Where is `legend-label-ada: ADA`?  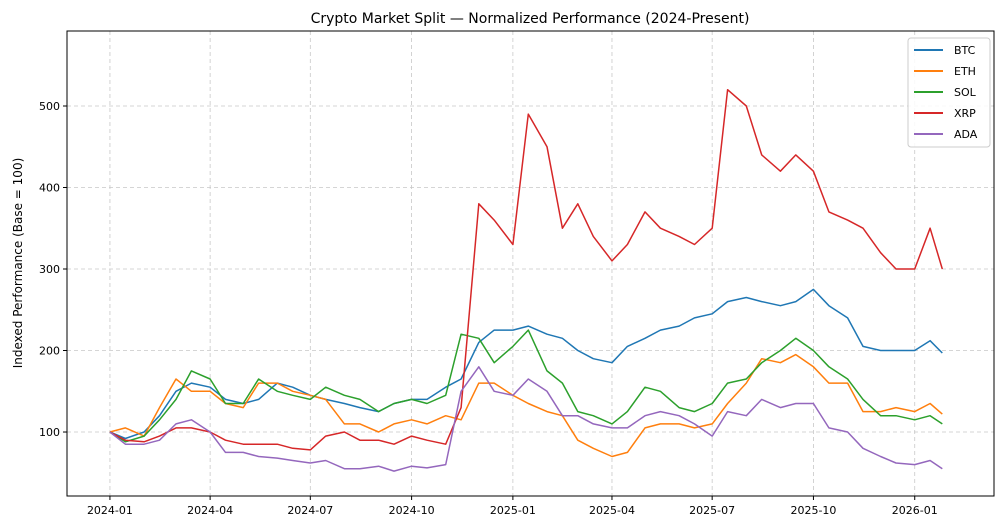
legend-label-ada: ADA is located at coordinates (966, 134).